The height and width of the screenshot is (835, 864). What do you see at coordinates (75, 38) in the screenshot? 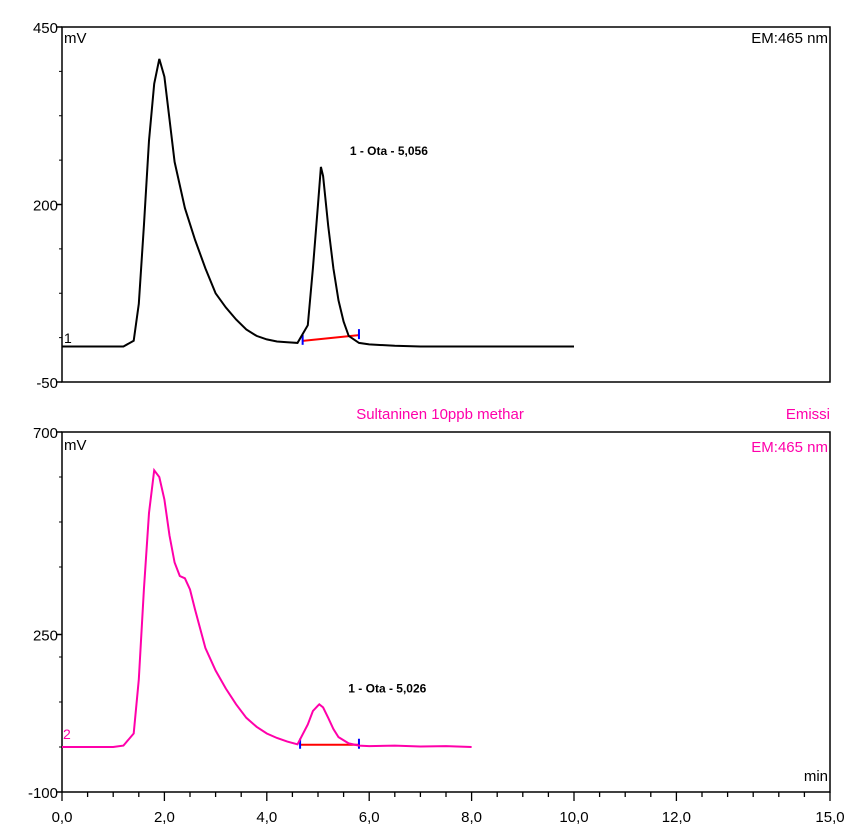
I see `panel-1-ylabel: mV` at bounding box center [75, 38].